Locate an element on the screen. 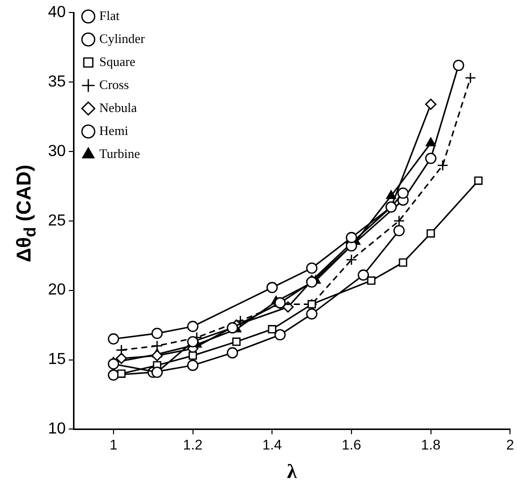  x-tick-label: 1.2 is located at coordinates (193, 444).